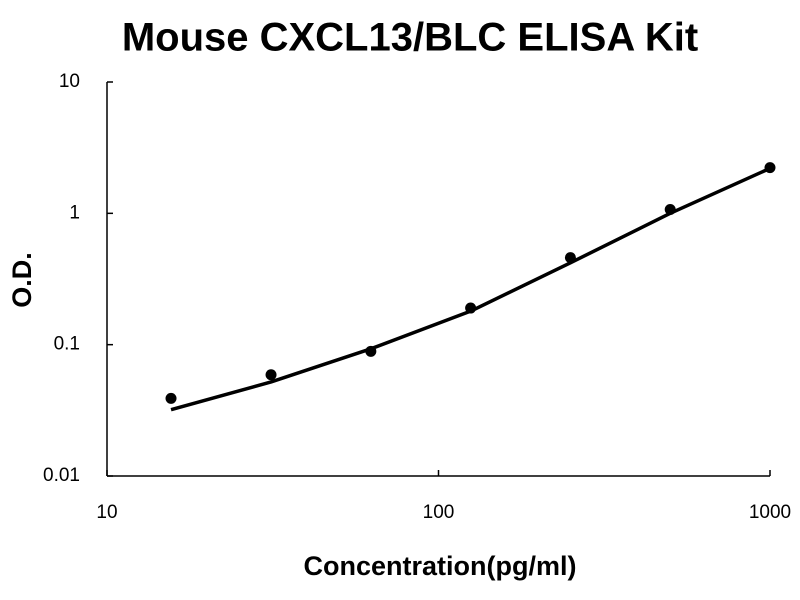 The height and width of the screenshot is (600, 800). I want to click on y-tick-label: 1, so click(74, 212).